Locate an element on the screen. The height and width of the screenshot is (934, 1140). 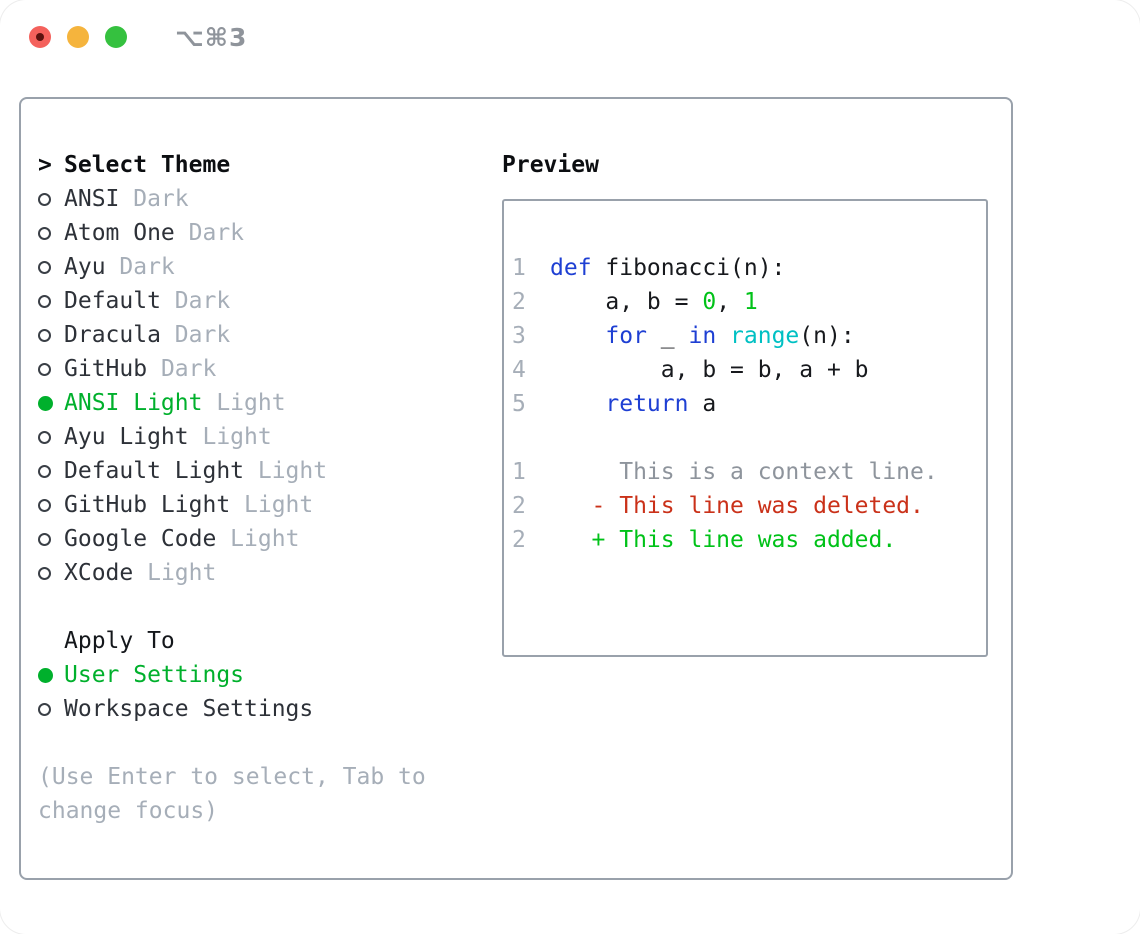
line-content: This is a context line. is located at coordinates (744, 472).